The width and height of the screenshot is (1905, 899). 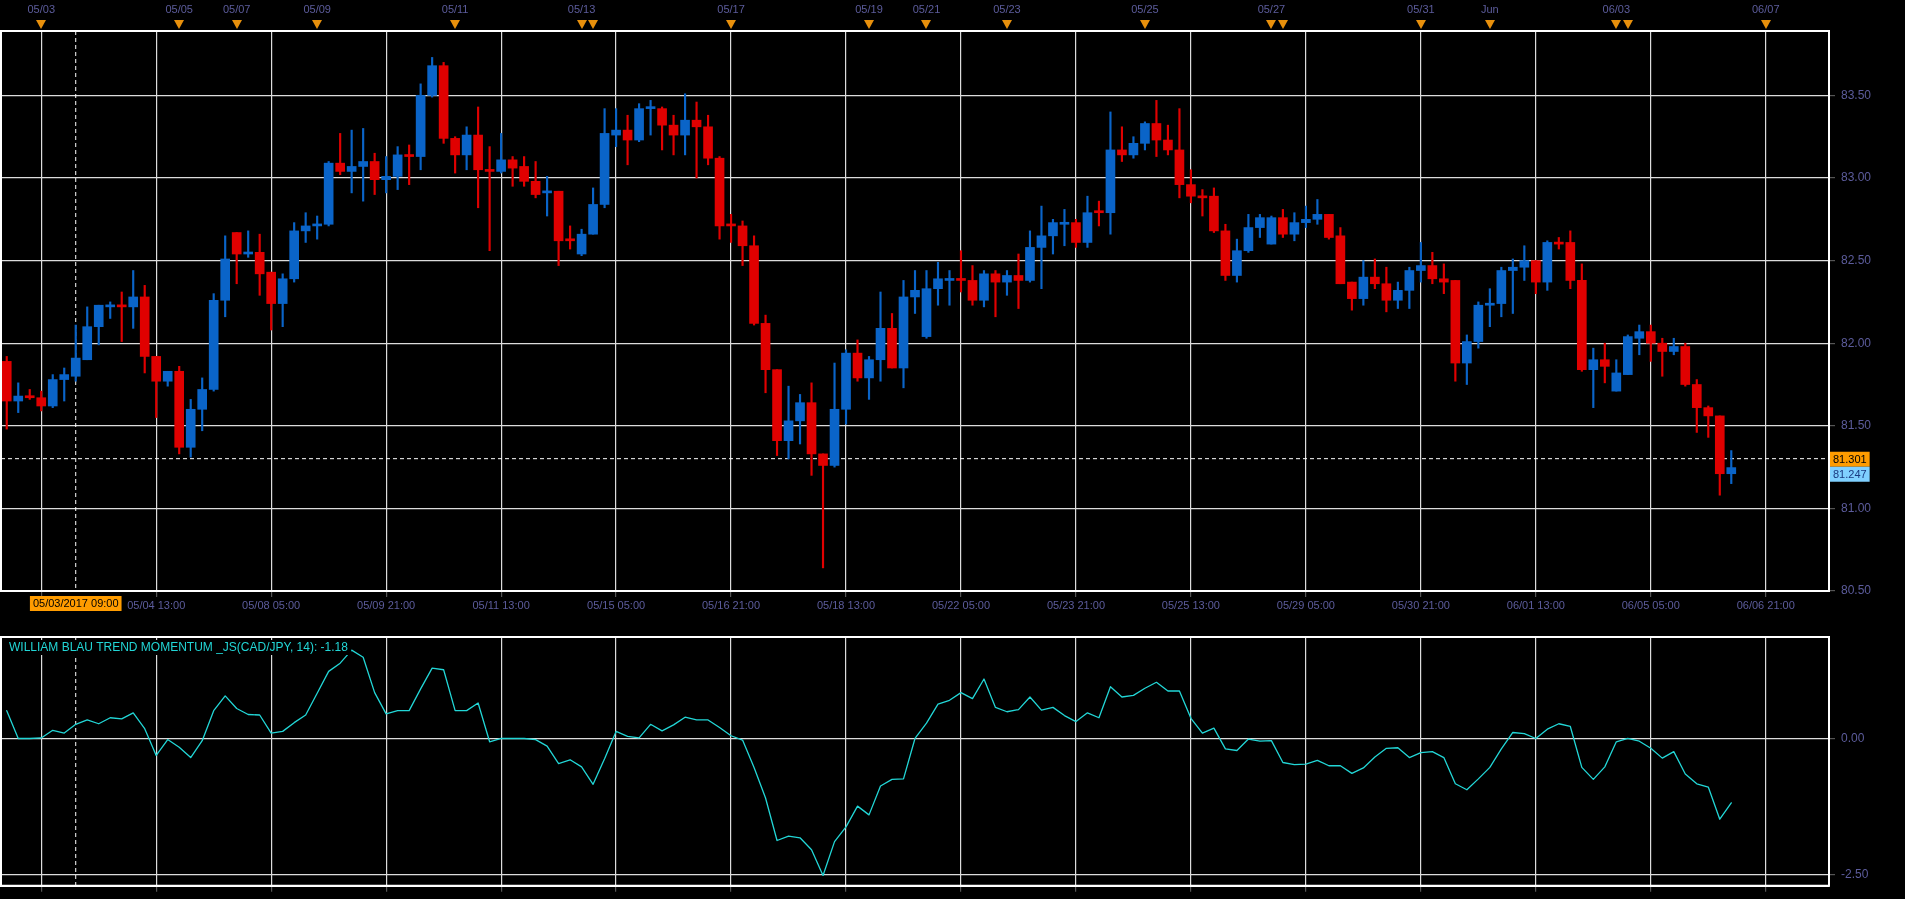 What do you see at coordinates (1765, 604) in the screenshot?
I see `x-tick-label: 06/06 21:00` at bounding box center [1765, 604].